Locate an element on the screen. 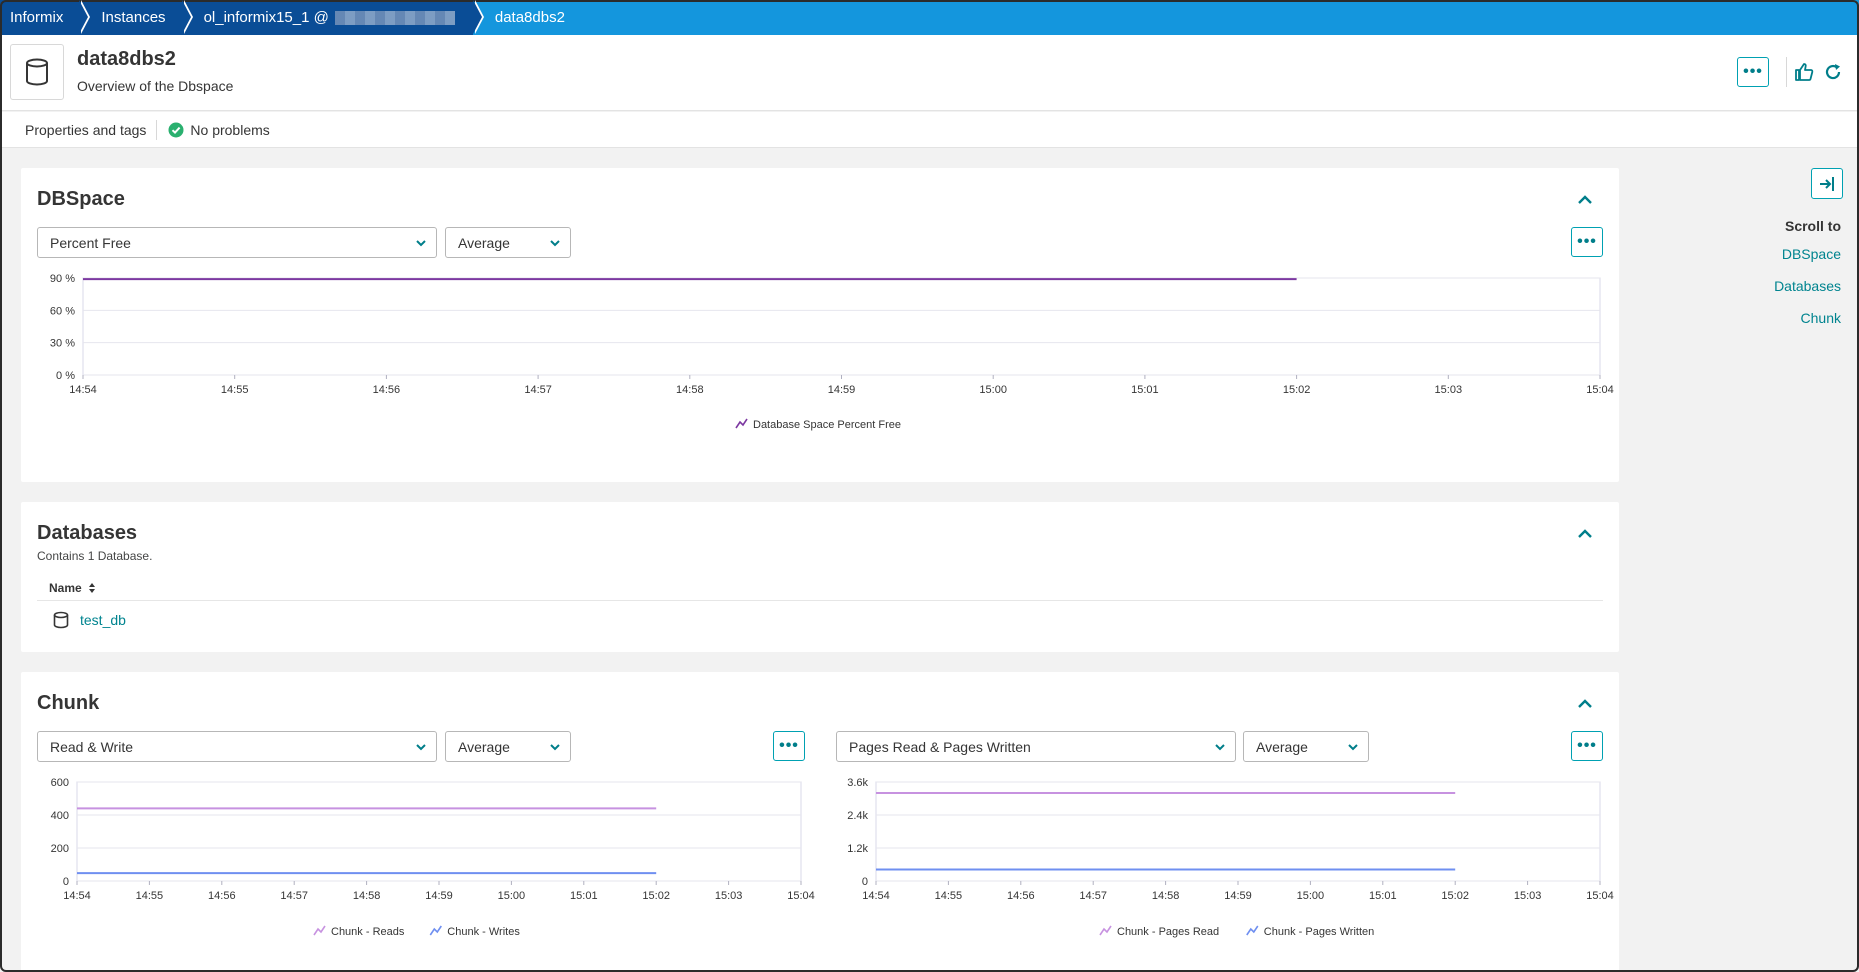 The width and height of the screenshot is (1859, 972). redacted-host is located at coordinates (394, 17).